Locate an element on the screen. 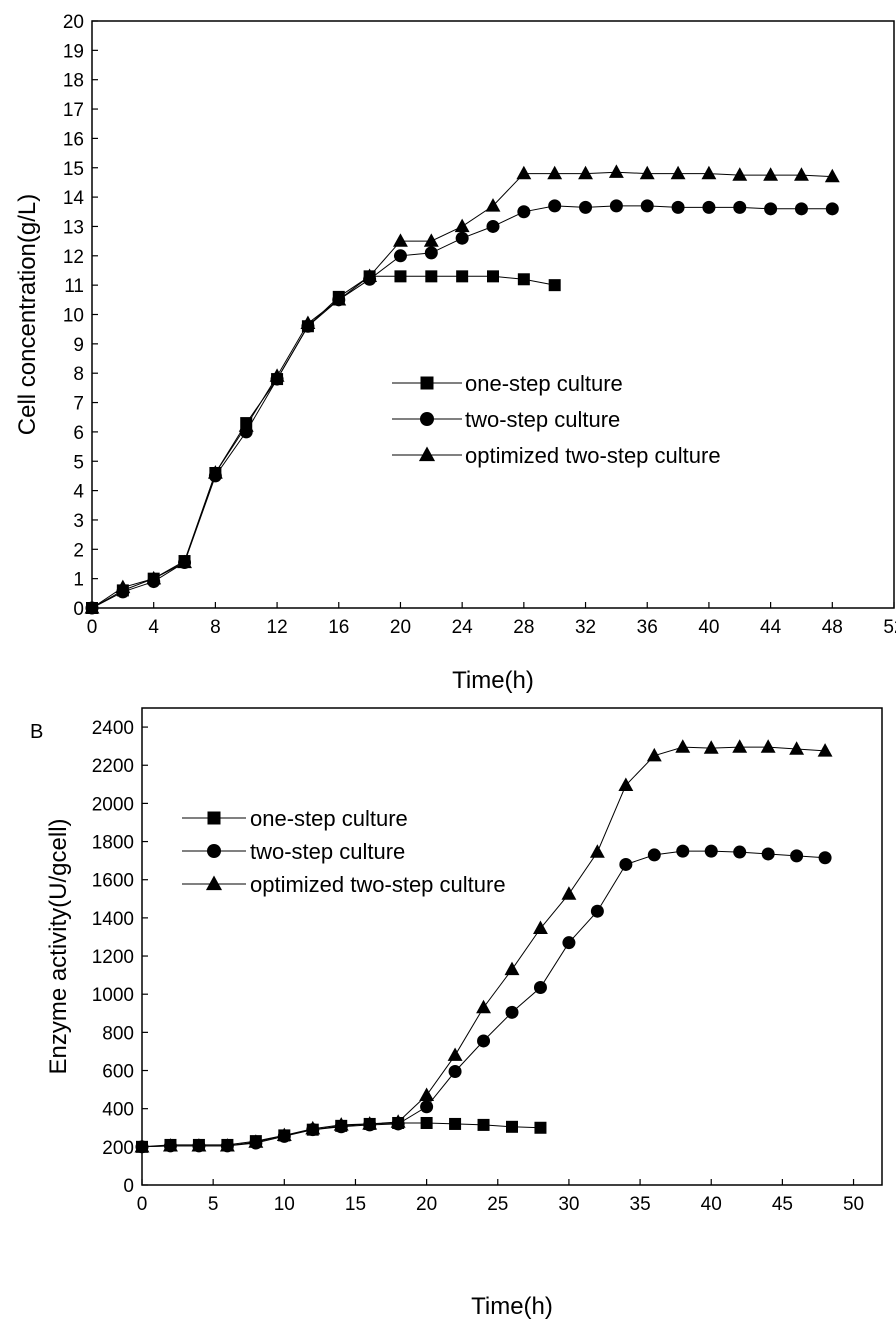  y-axis-label: Enzyme activity(U/gcell) is located at coordinates (58, 946).